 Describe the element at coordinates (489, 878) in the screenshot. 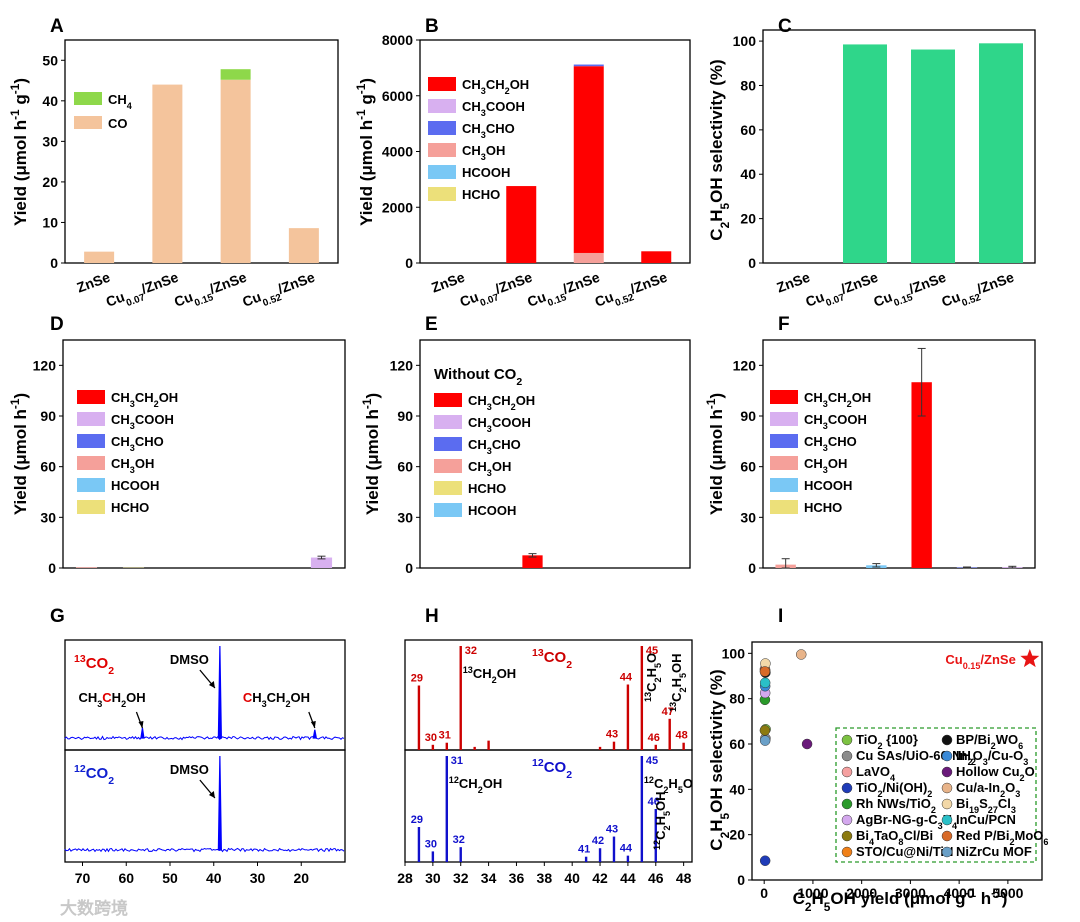

I see `xtick-label: 34` at that location.